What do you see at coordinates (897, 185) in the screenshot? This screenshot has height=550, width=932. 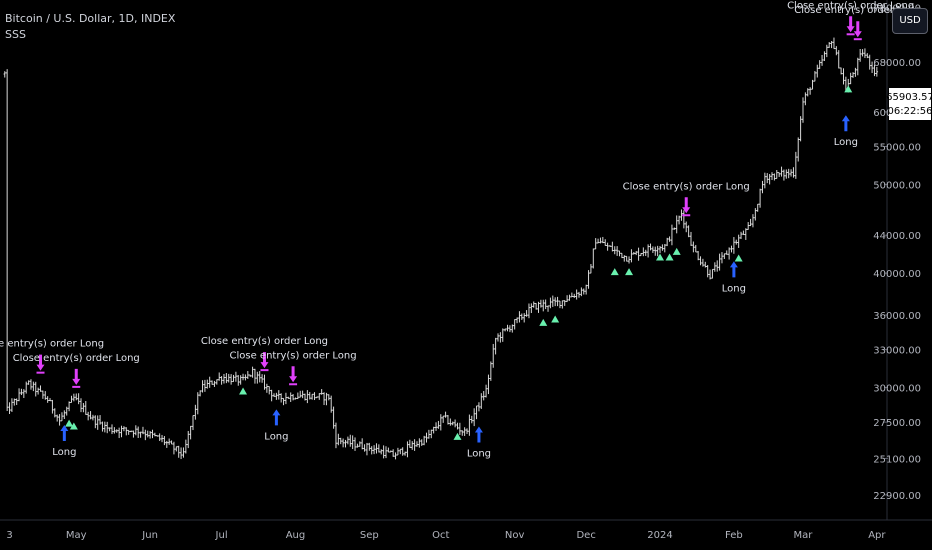 I see `y-tick-label: 50000.00` at bounding box center [897, 185].